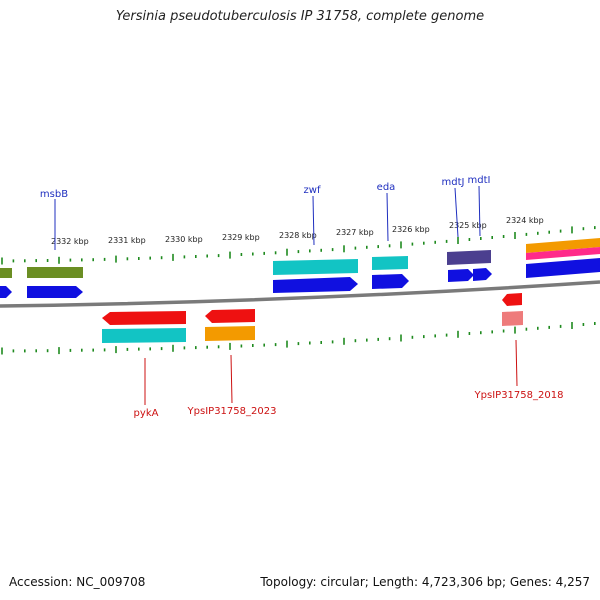 The height and width of the screenshot is (600, 600). I want to click on feature-cds-mdtJ, so click(461, 275).